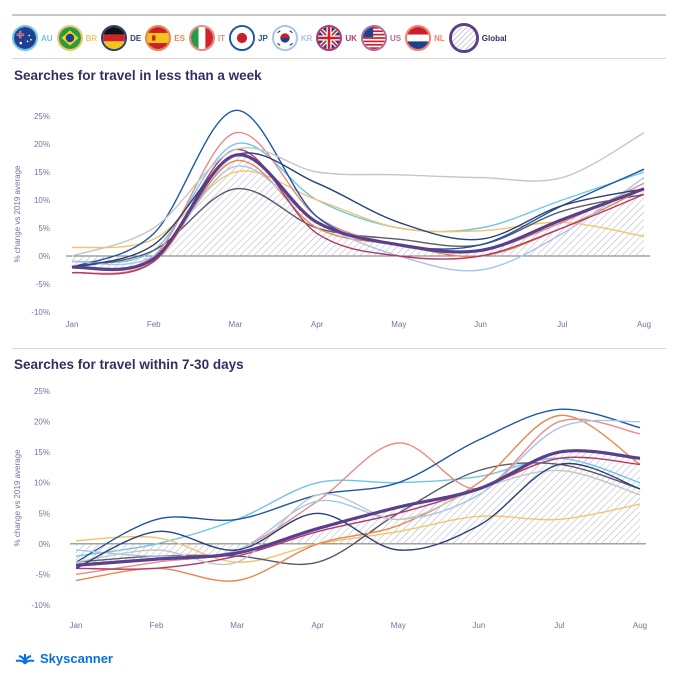  I want to click on legend-item-au: AU, so click(32, 38).